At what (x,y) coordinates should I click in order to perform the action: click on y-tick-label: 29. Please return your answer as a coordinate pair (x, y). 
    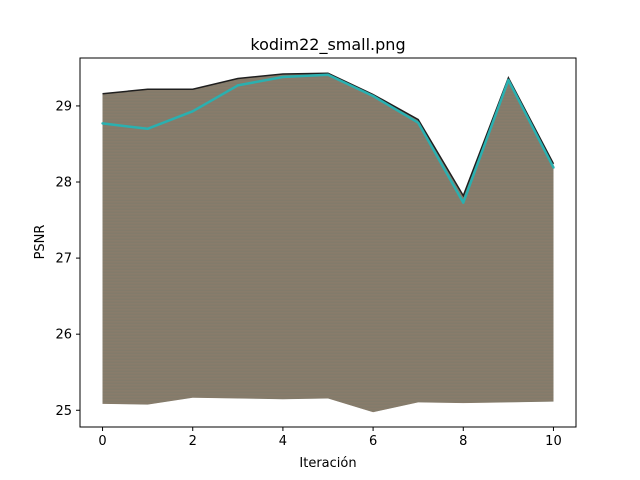
    Looking at the image, I should click on (63, 106).